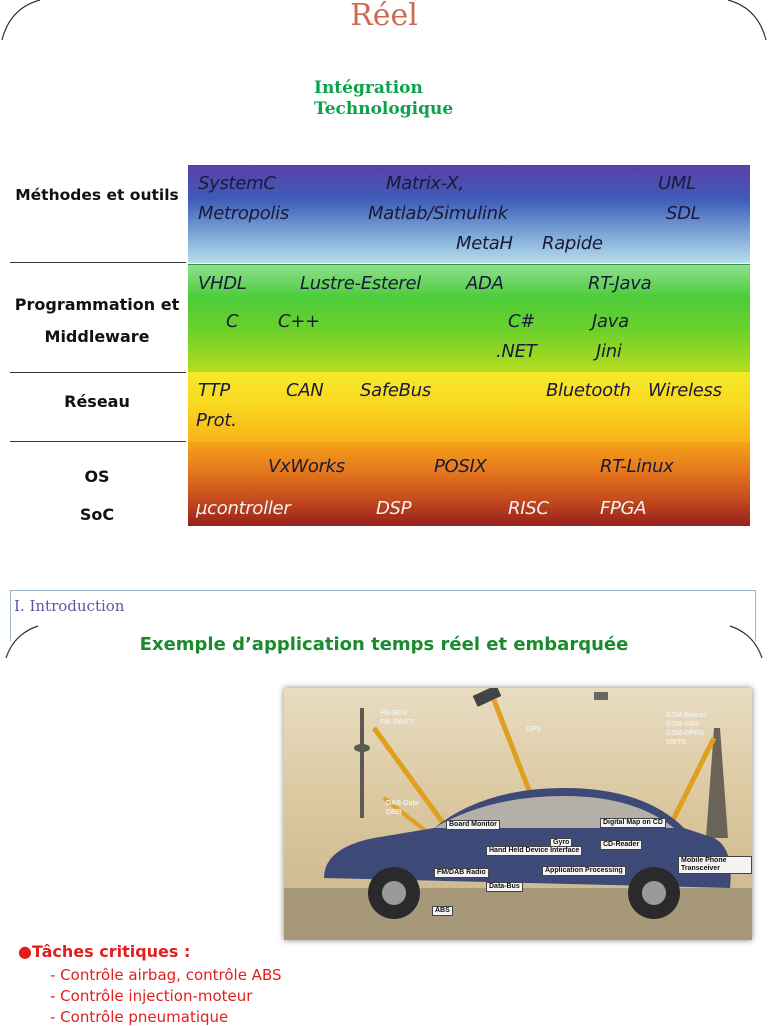  What do you see at coordinates (237, 183) in the screenshot?
I see `keyword: SystemC` at bounding box center [237, 183].